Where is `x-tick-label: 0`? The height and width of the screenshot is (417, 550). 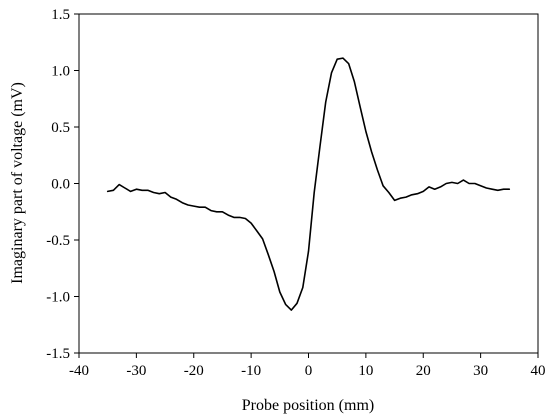 x-tick-label: 0 is located at coordinates (309, 371).